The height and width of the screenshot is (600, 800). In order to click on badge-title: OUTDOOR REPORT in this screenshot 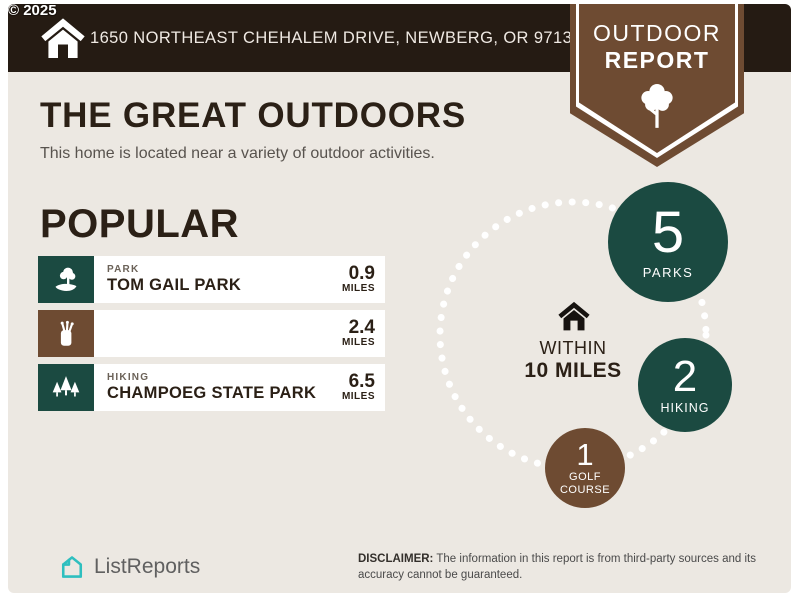, I will do `click(657, 47)`.